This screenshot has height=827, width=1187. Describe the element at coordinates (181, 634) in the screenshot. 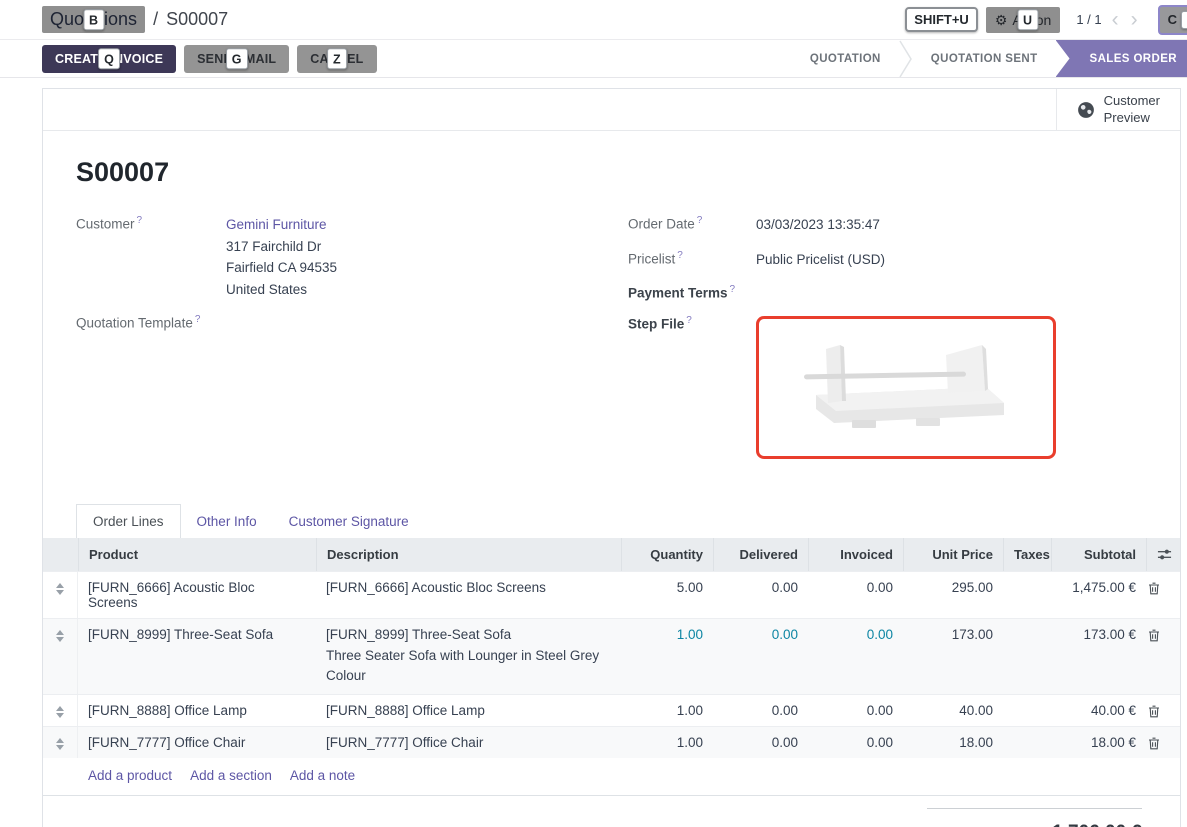

I see `product-cell: [FURN_8999] Three-Seat Sofa` at that location.